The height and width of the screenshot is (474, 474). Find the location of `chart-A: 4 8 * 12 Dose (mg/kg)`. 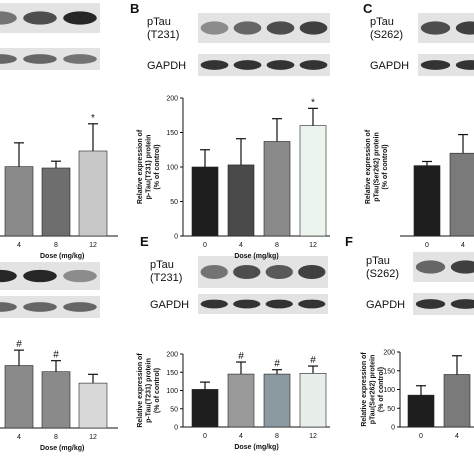

chart-A: 4 8 * 12 Dose (mg/kg) is located at coordinates (59, 186).